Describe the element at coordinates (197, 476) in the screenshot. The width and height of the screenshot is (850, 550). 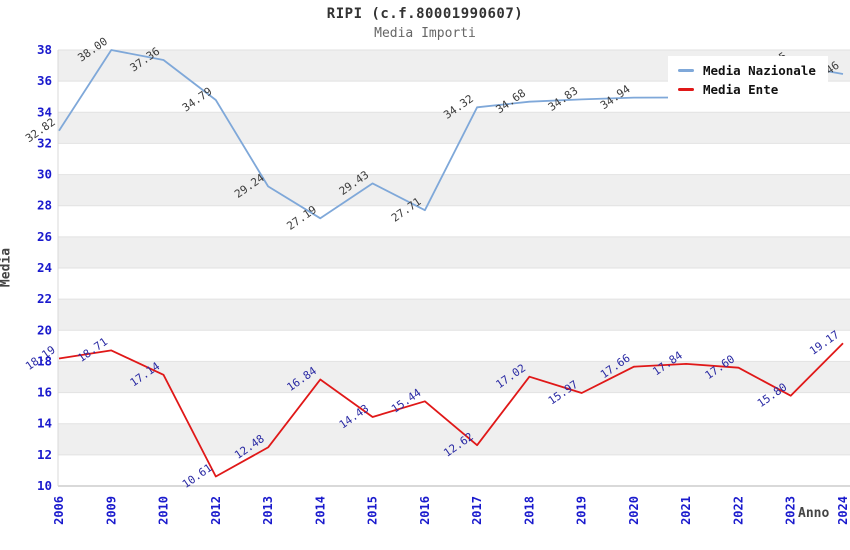
I see `data-label: 10.61` at that location.